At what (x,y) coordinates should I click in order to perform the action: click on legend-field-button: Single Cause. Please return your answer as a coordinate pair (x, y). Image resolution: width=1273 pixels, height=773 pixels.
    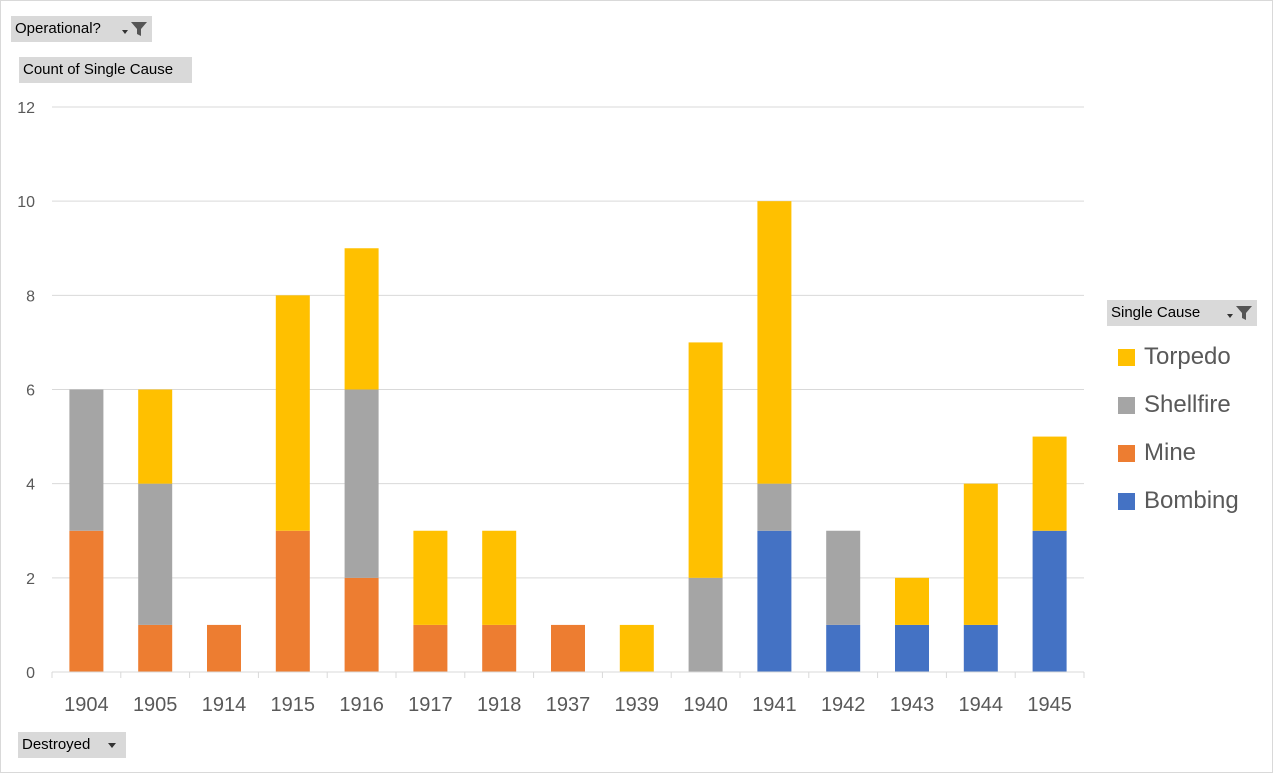
    Looking at the image, I should click on (1182, 313).